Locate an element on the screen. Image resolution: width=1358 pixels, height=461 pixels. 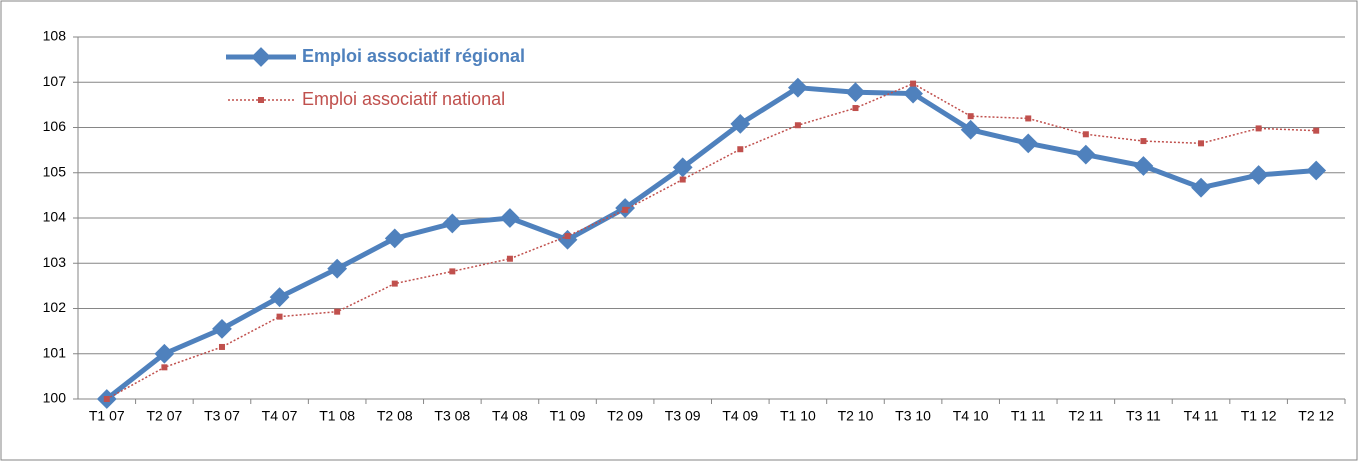
x-tick-label: T1 07 is located at coordinates (107, 416).